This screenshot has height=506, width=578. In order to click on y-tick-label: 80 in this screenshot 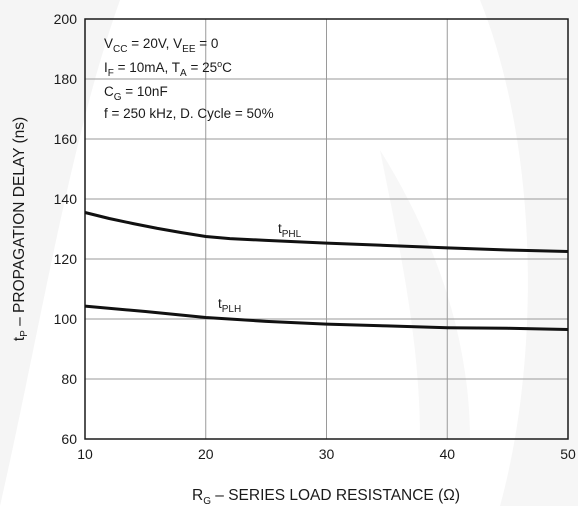, I will do `click(69, 379)`.